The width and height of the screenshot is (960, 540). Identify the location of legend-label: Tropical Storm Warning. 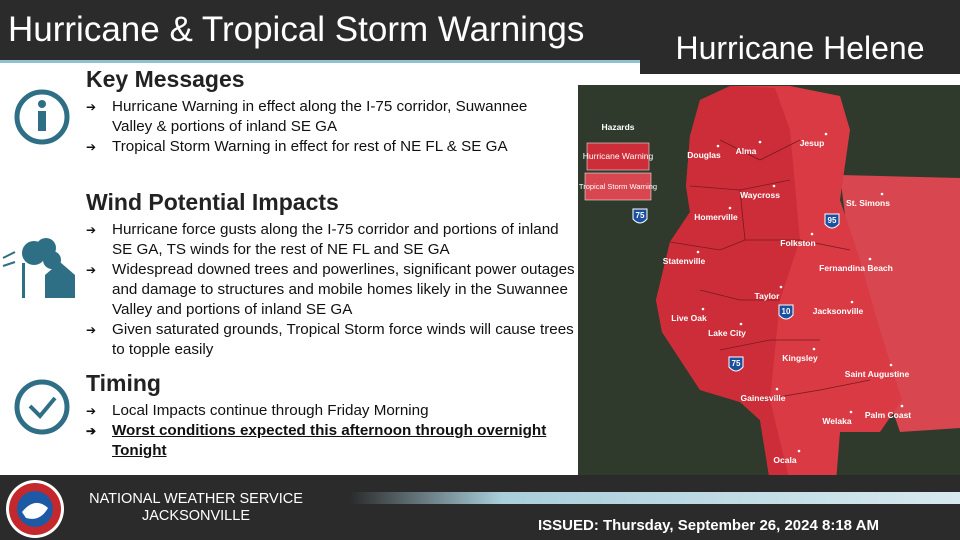
(618, 186).